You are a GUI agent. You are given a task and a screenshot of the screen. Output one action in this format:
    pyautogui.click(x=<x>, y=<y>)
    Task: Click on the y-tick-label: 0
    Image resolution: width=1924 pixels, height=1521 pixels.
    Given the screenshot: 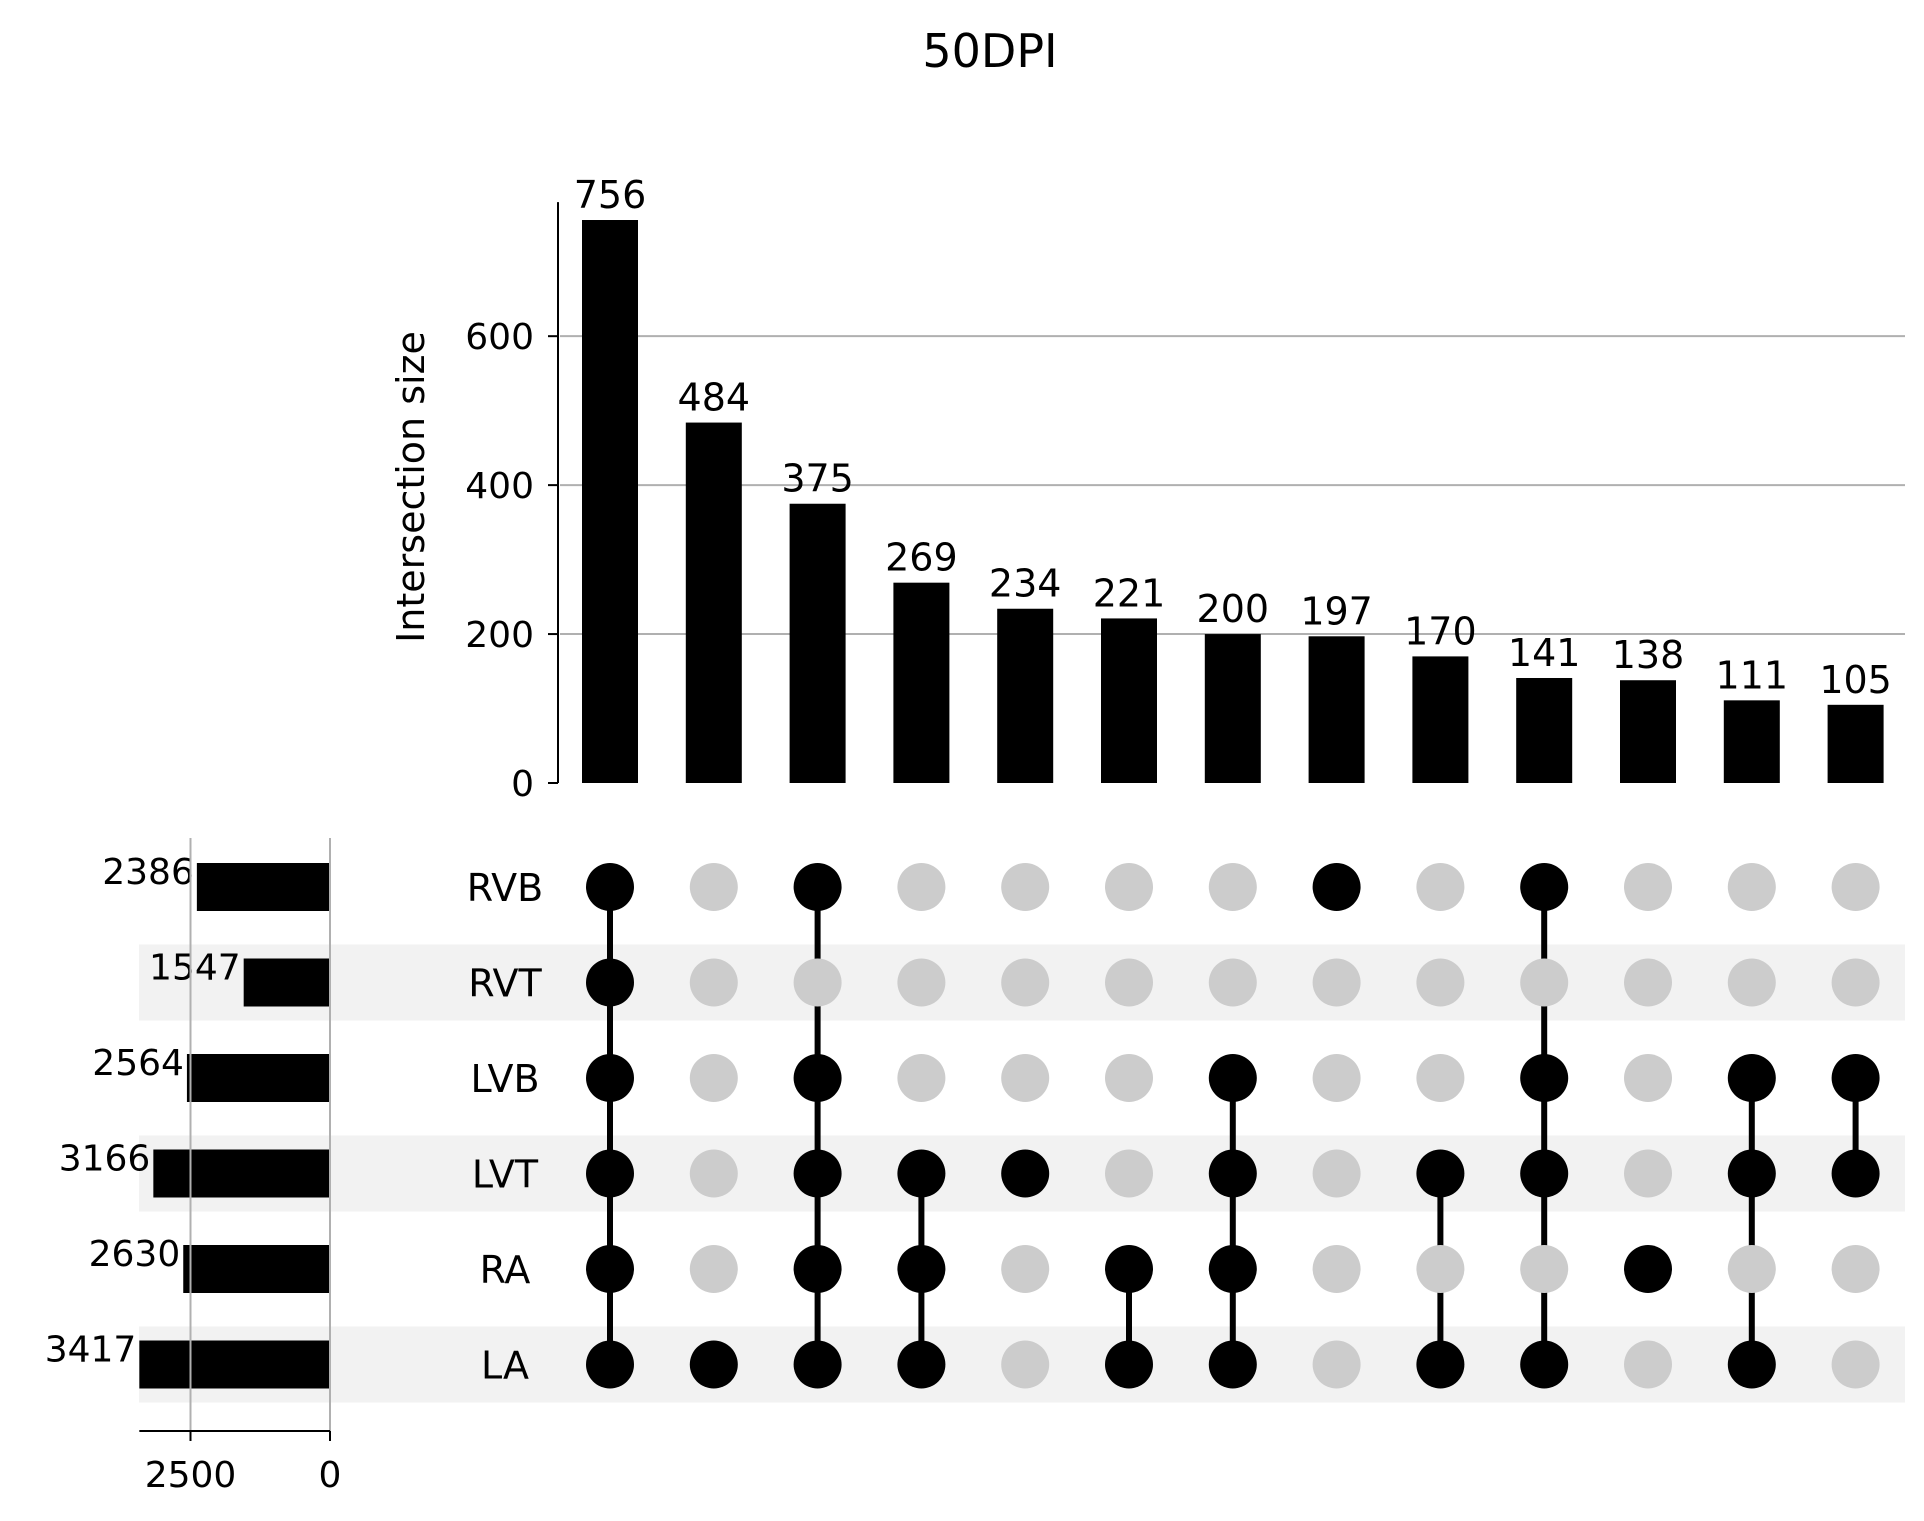 What is the action you would take?
    pyautogui.click(x=522, y=784)
    